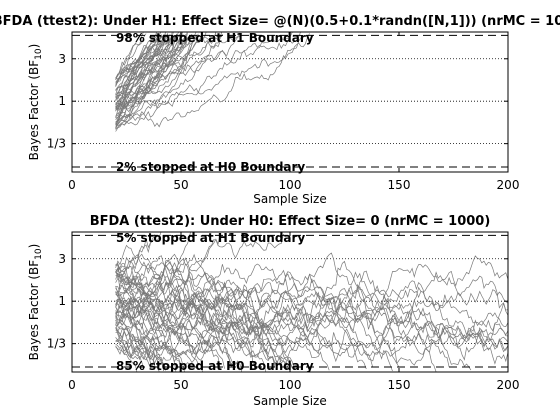 The width and height of the screenshot is (560, 420). Describe the element at coordinates (289, 199) in the screenshot. I see `x-axis-label-h1: Sample Size` at that location.